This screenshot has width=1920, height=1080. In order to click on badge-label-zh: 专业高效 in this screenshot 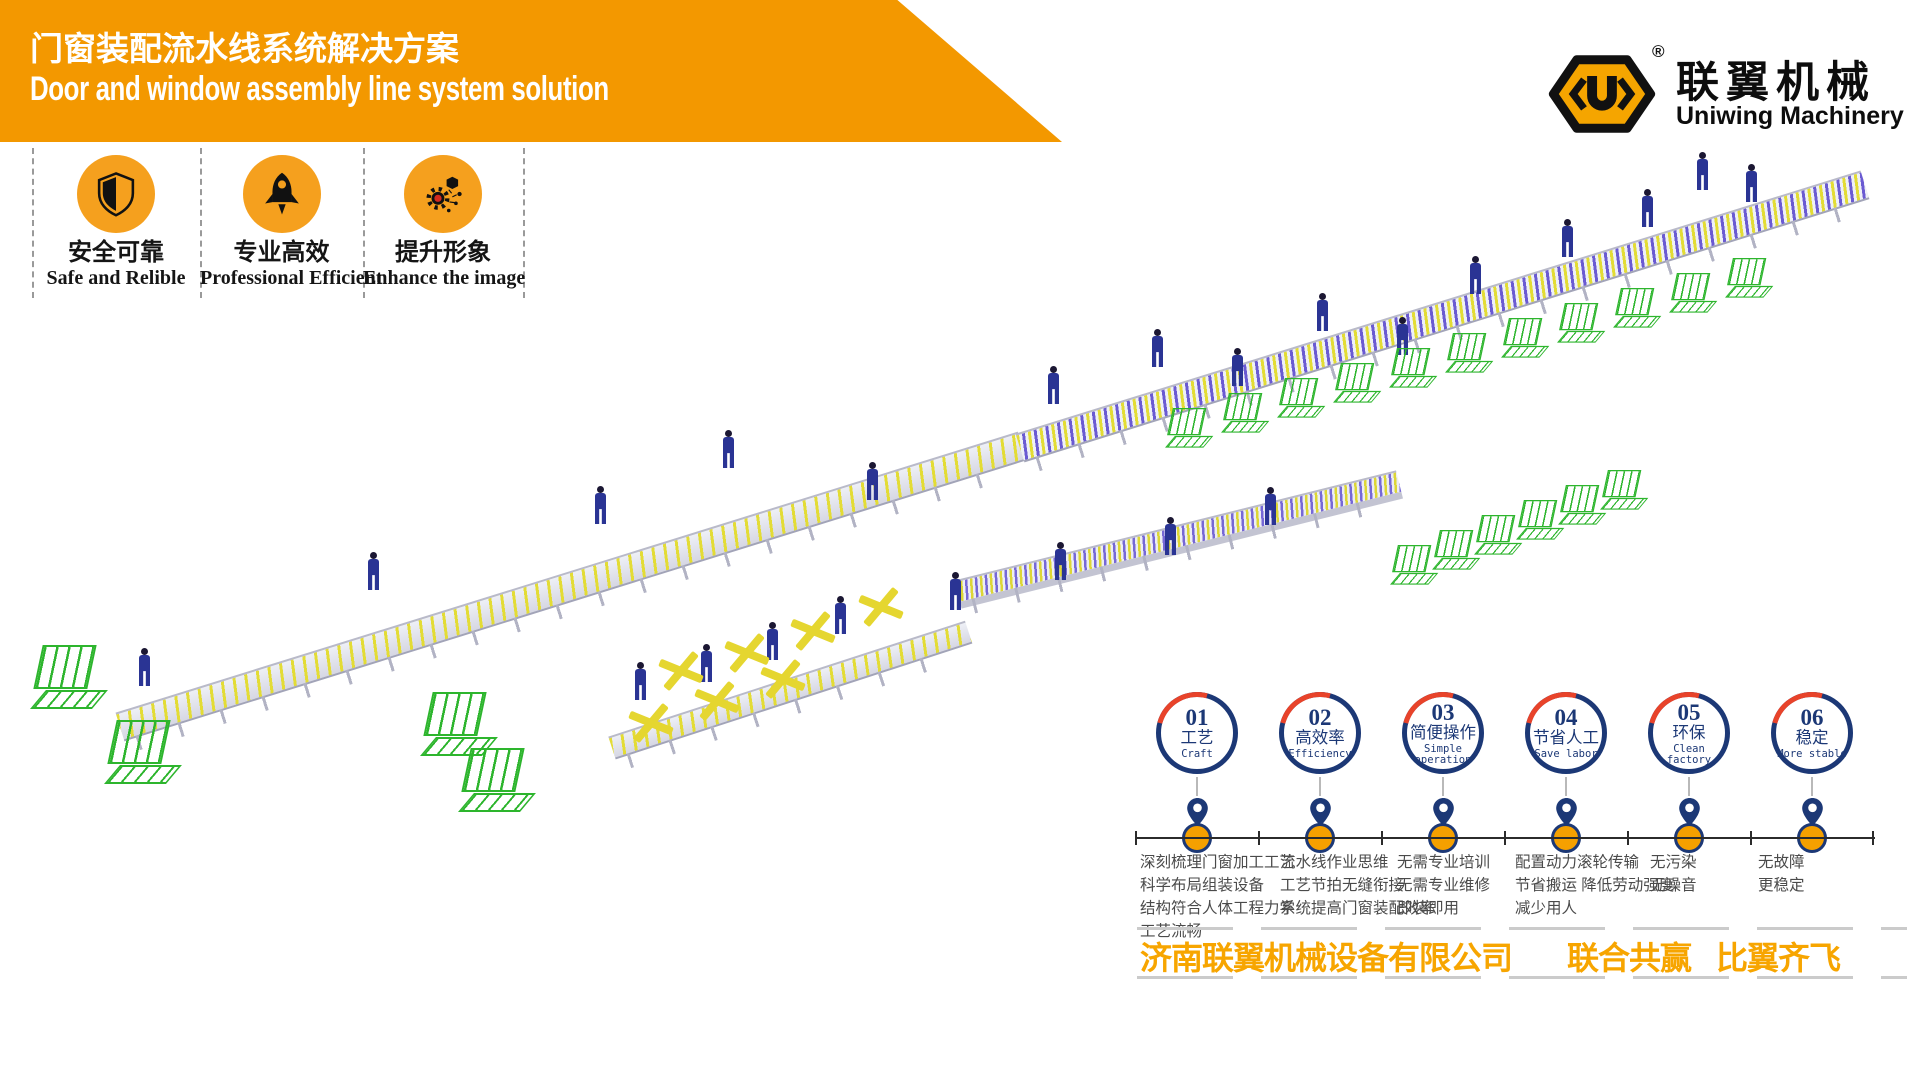, I will do `click(281, 253)`.